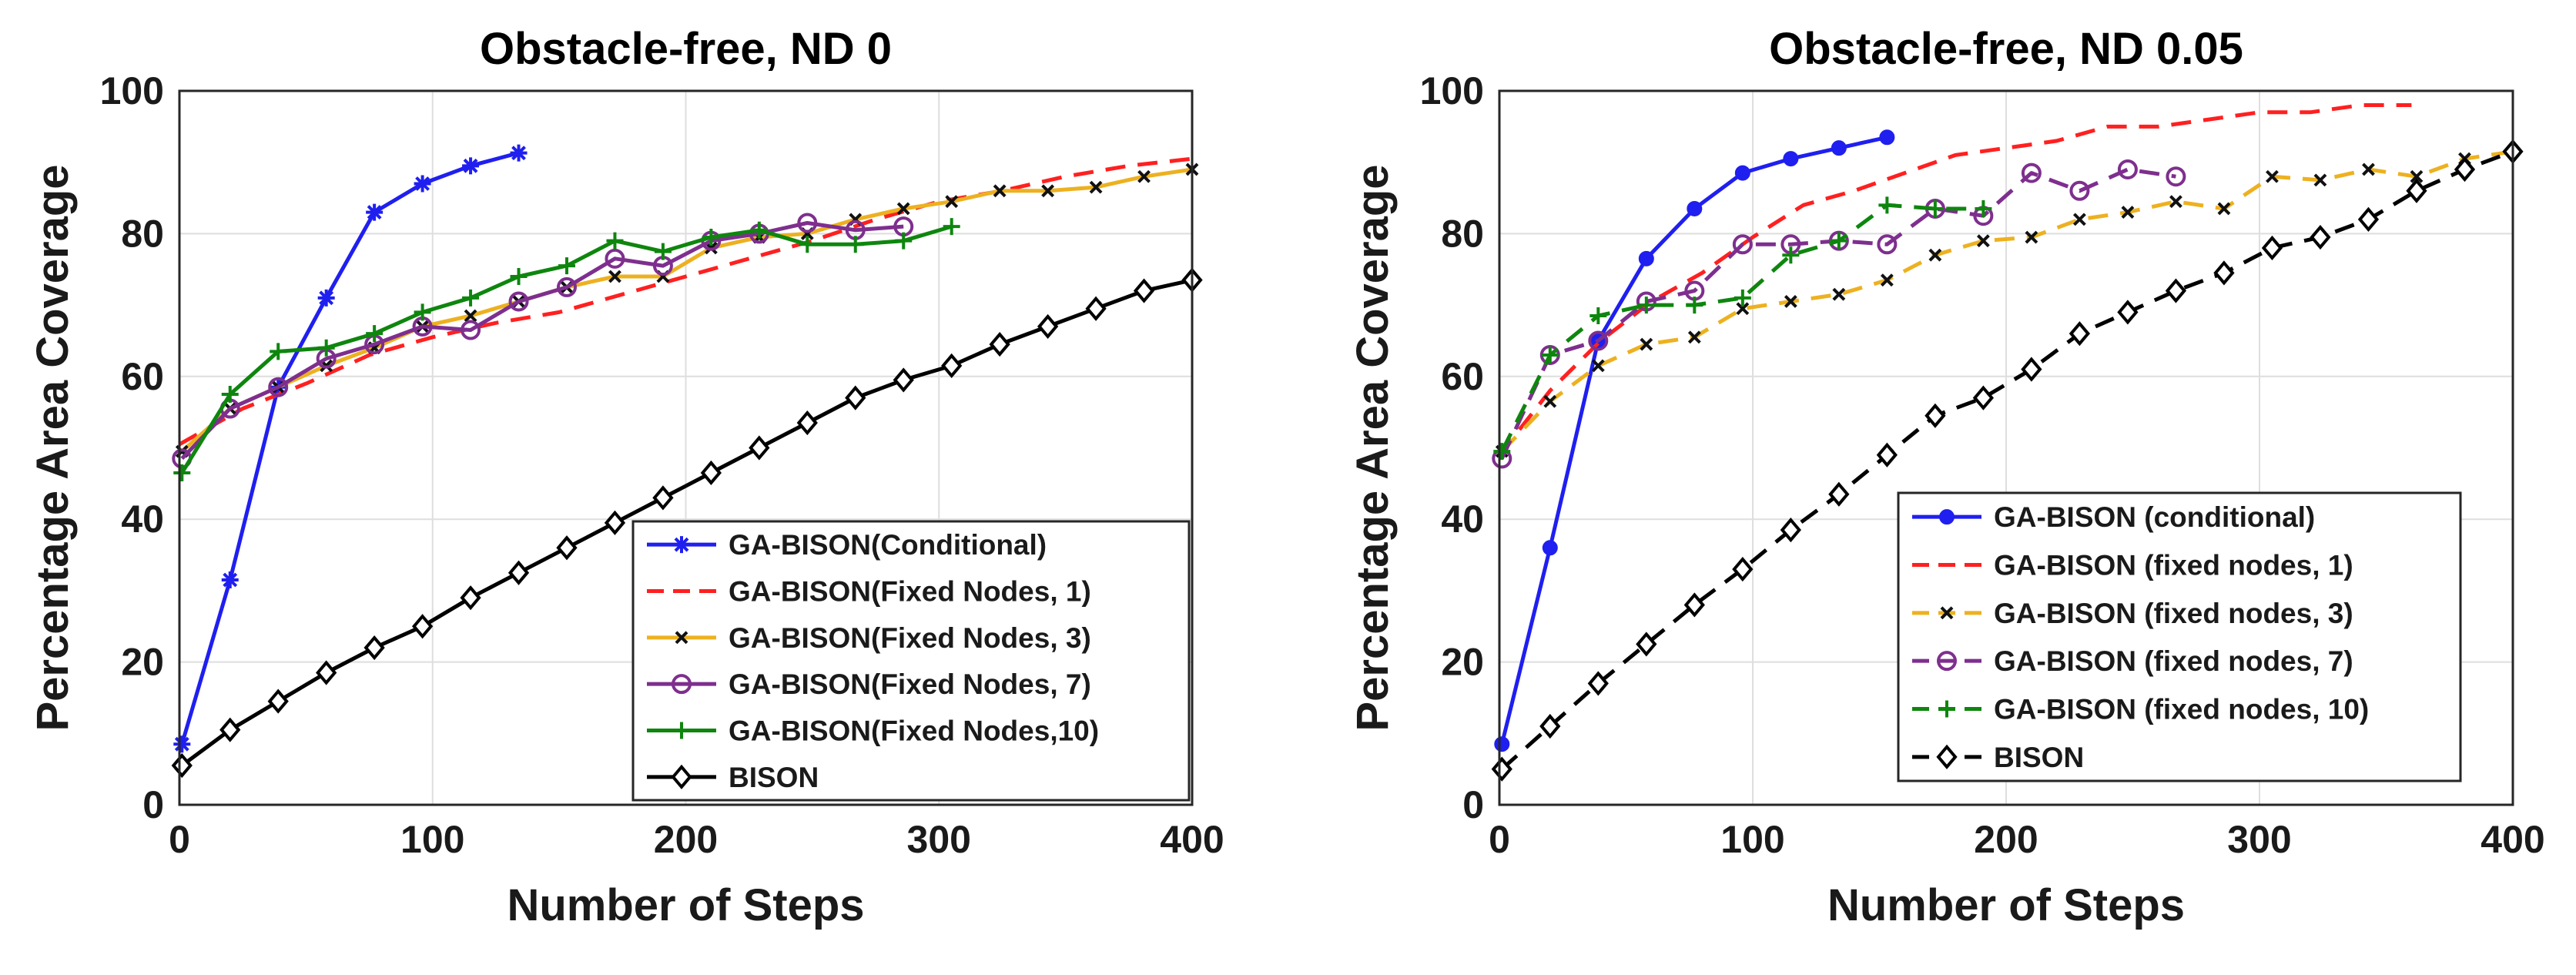  I want to click on legend-item: GA-BISON (fixed nodes, 3), so click(2132, 614).